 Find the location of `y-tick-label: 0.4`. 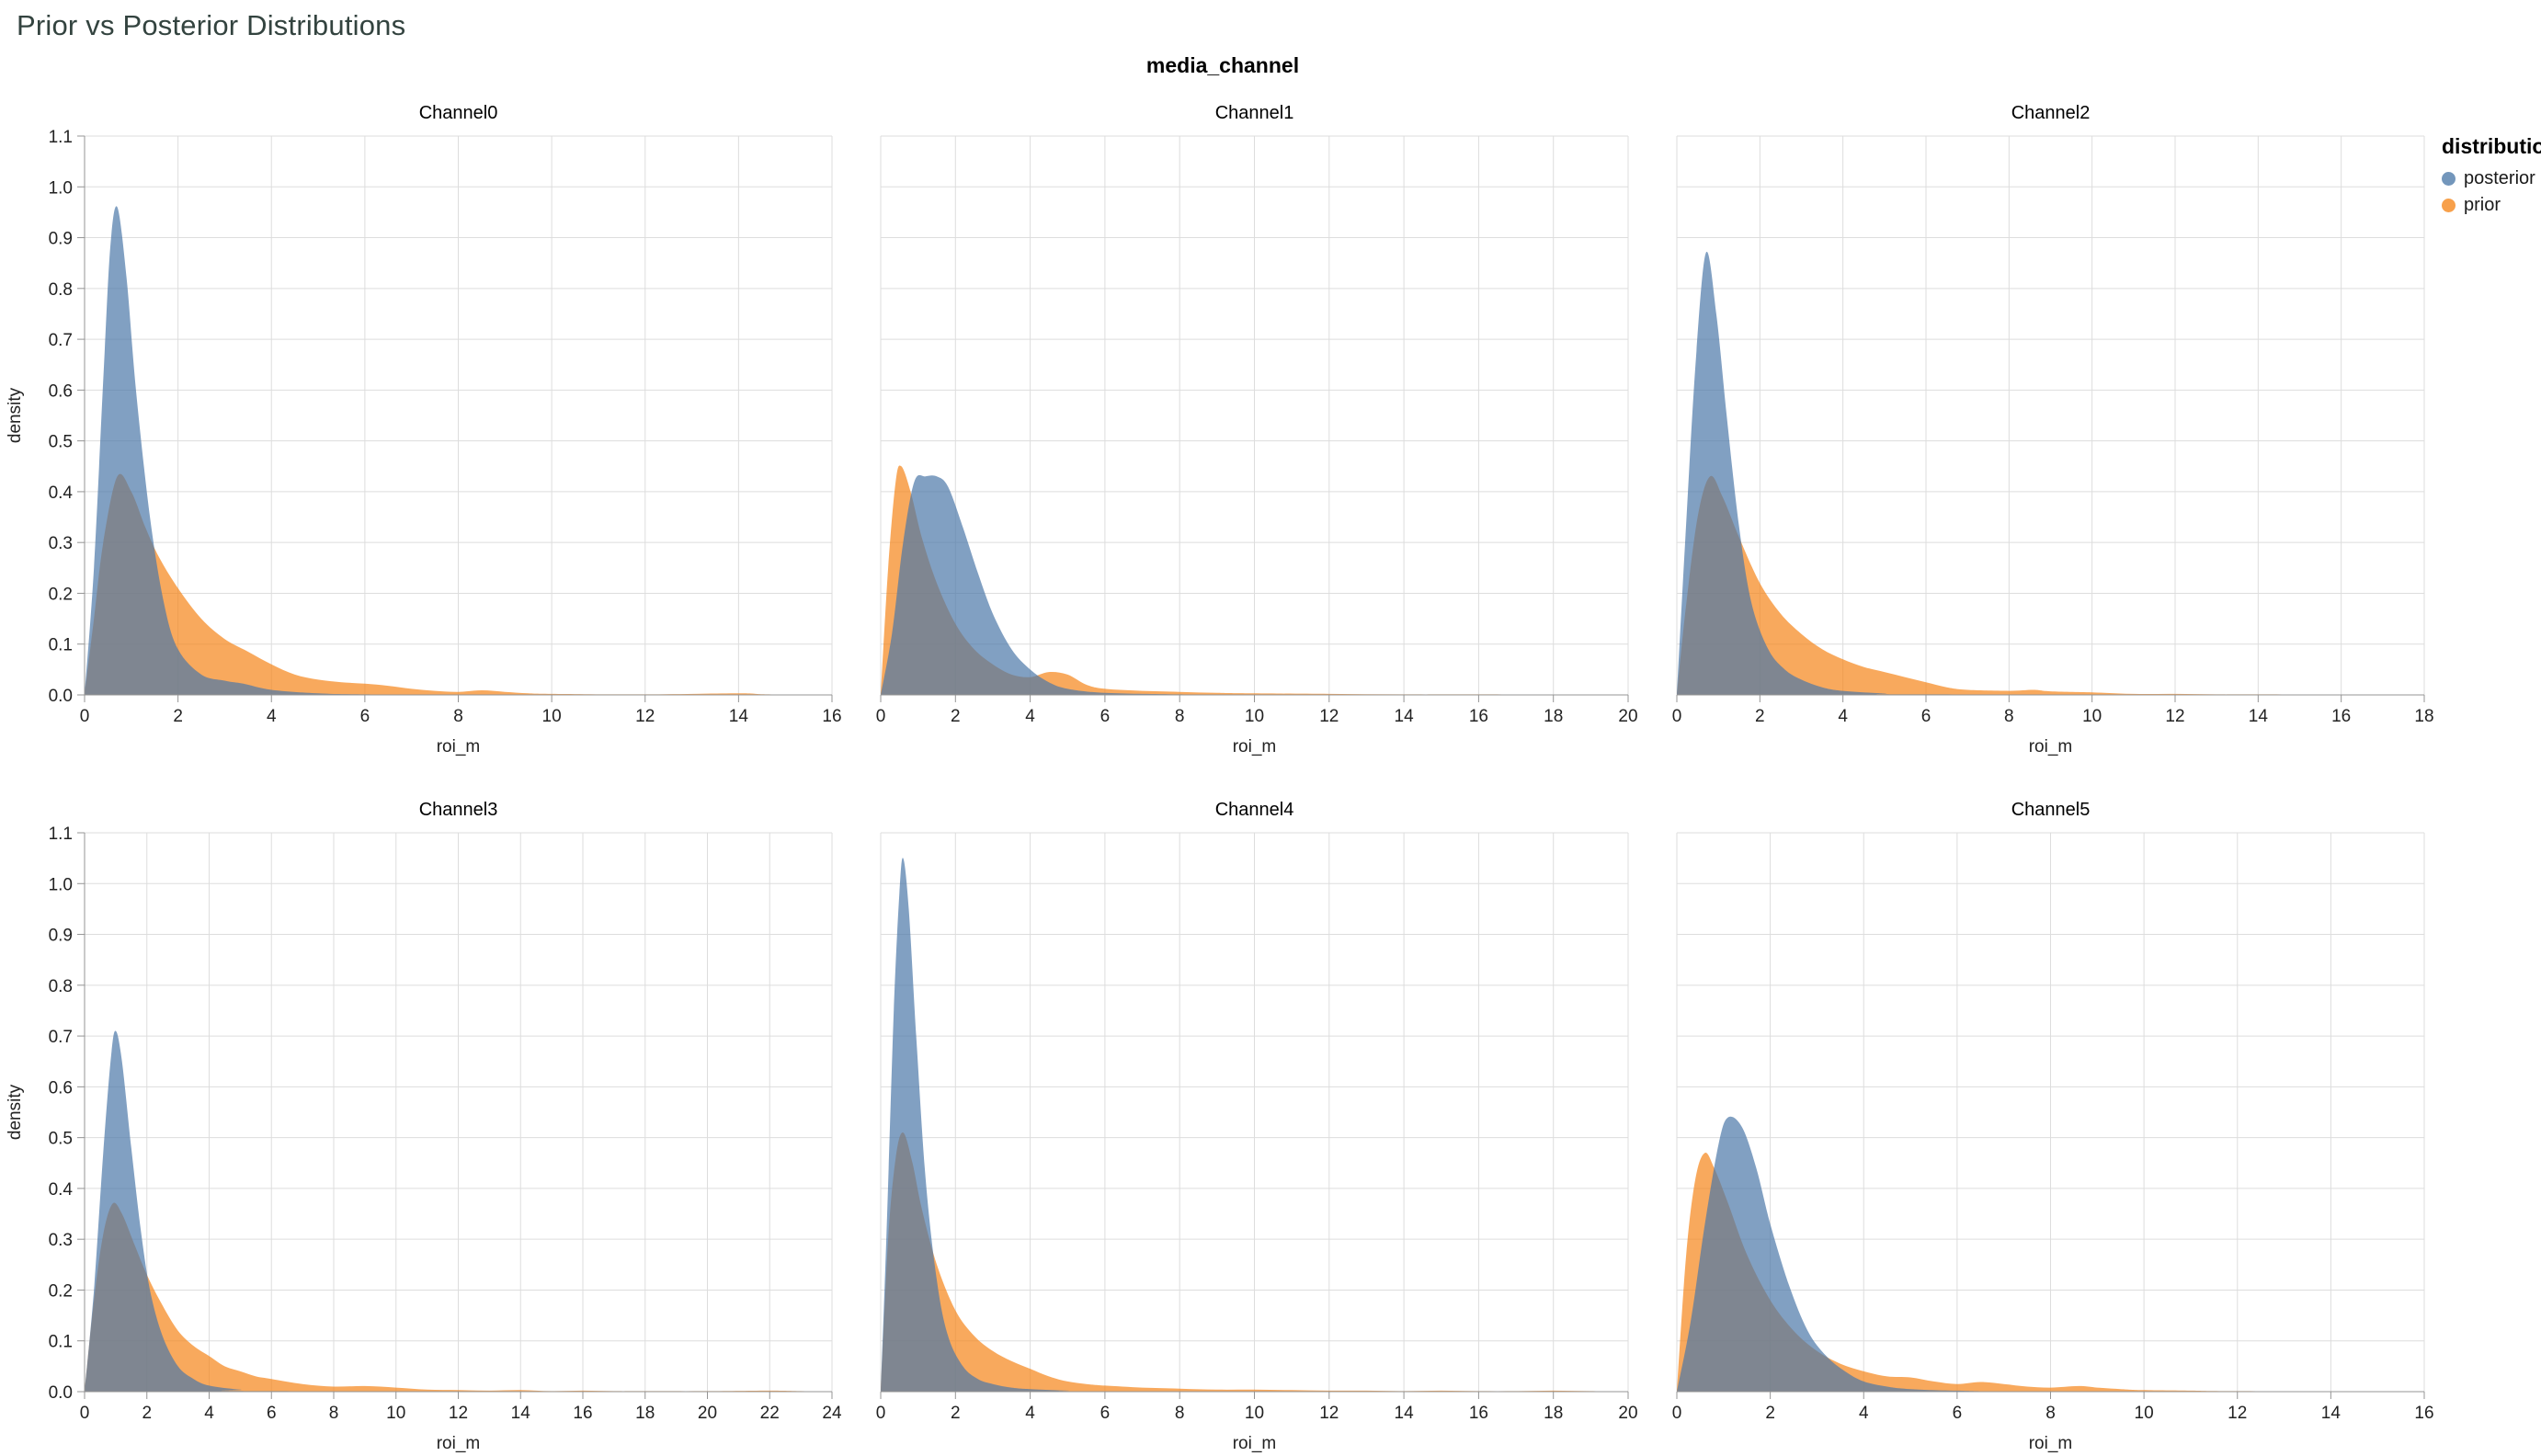

y-tick-label: 0.4 is located at coordinates (61, 493).